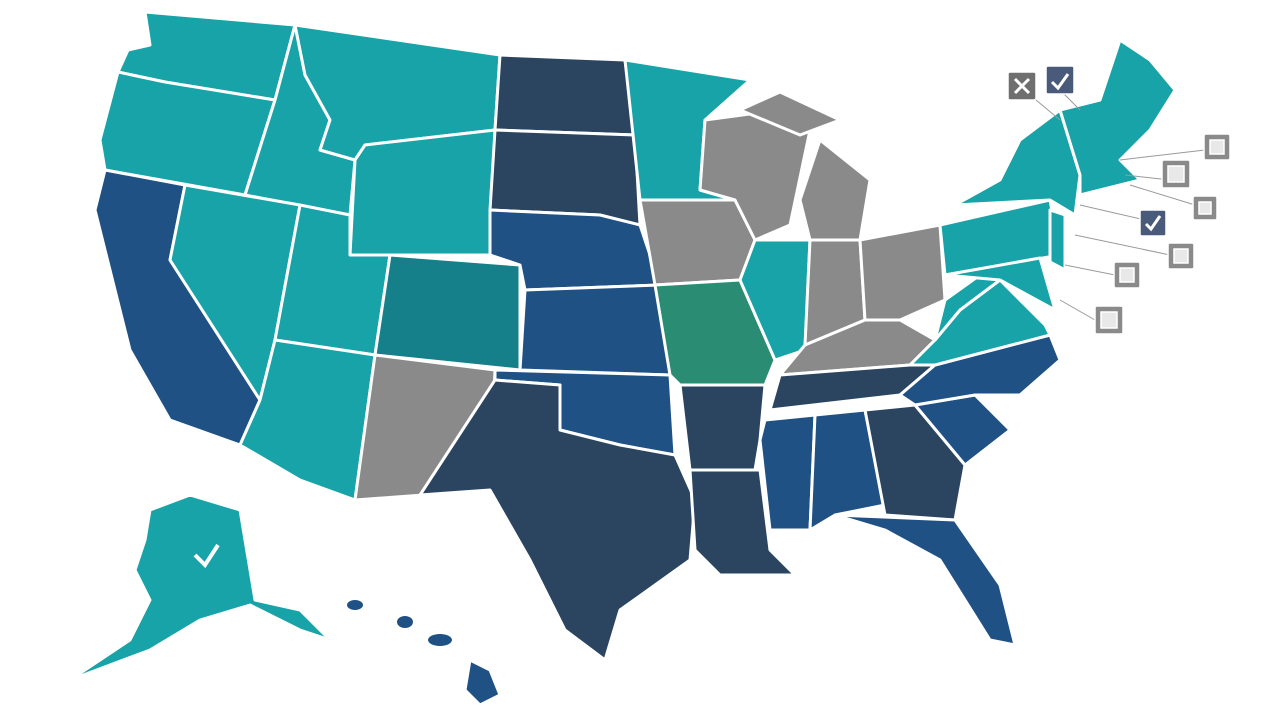 This screenshot has height=720, width=1280. What do you see at coordinates (742, 522) in the screenshot?
I see `louisiana` at bounding box center [742, 522].